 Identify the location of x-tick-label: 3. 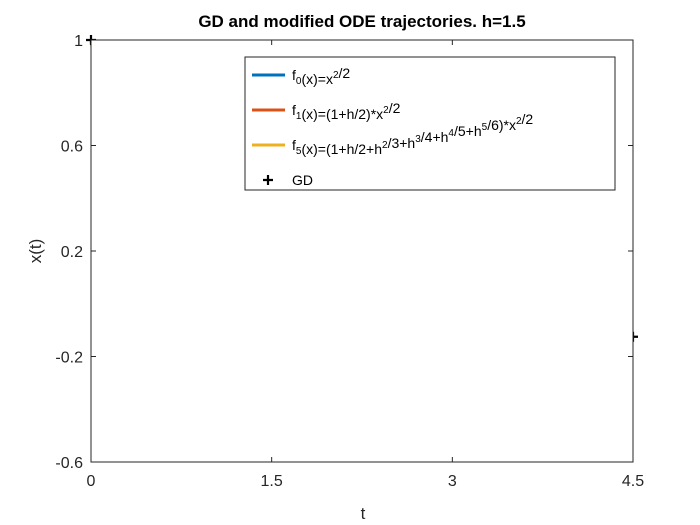
(452, 481).